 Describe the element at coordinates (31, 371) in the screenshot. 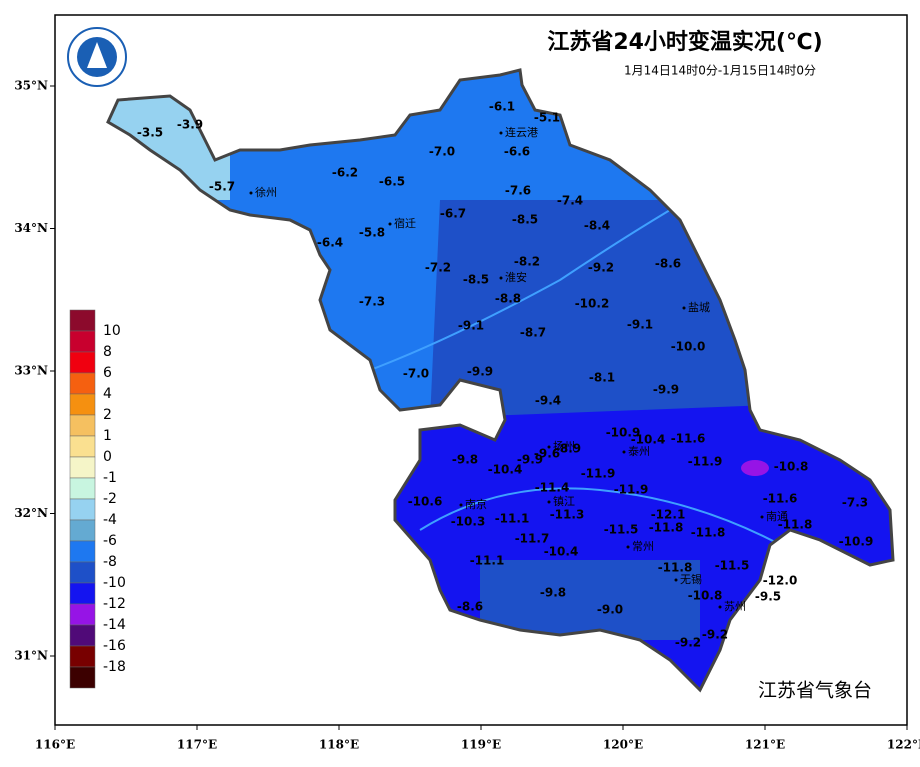

I see `lat-label: 33°N` at that location.